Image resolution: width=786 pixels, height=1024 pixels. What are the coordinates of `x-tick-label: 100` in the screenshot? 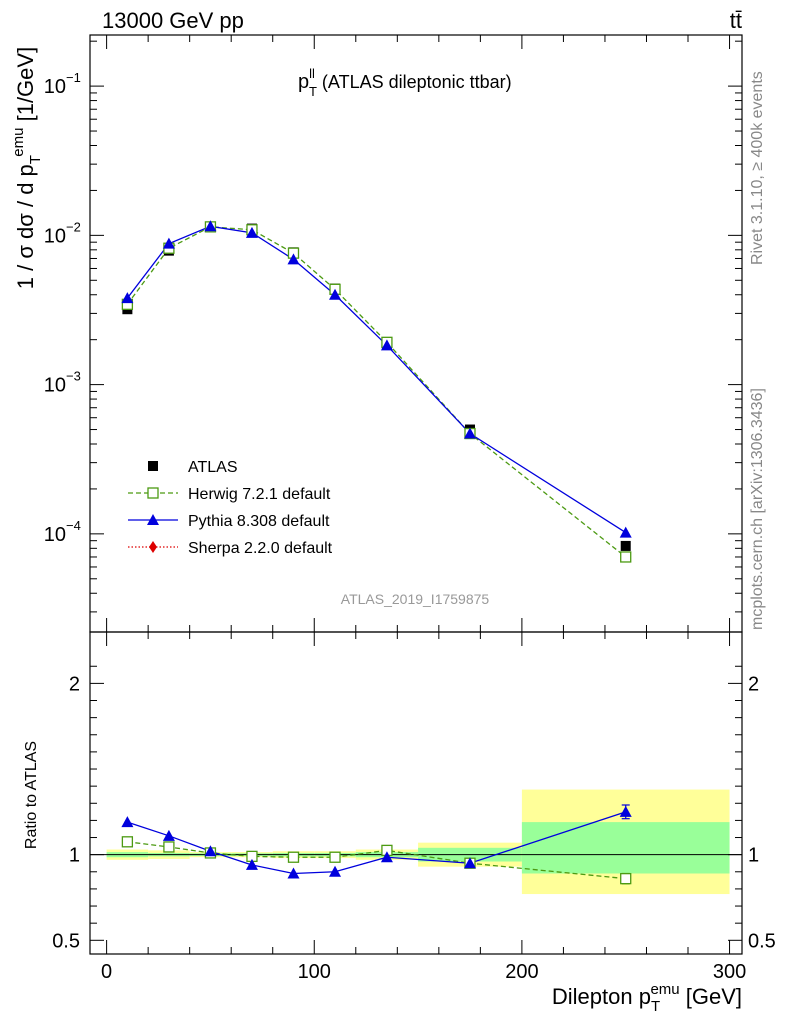 It's located at (314, 972).